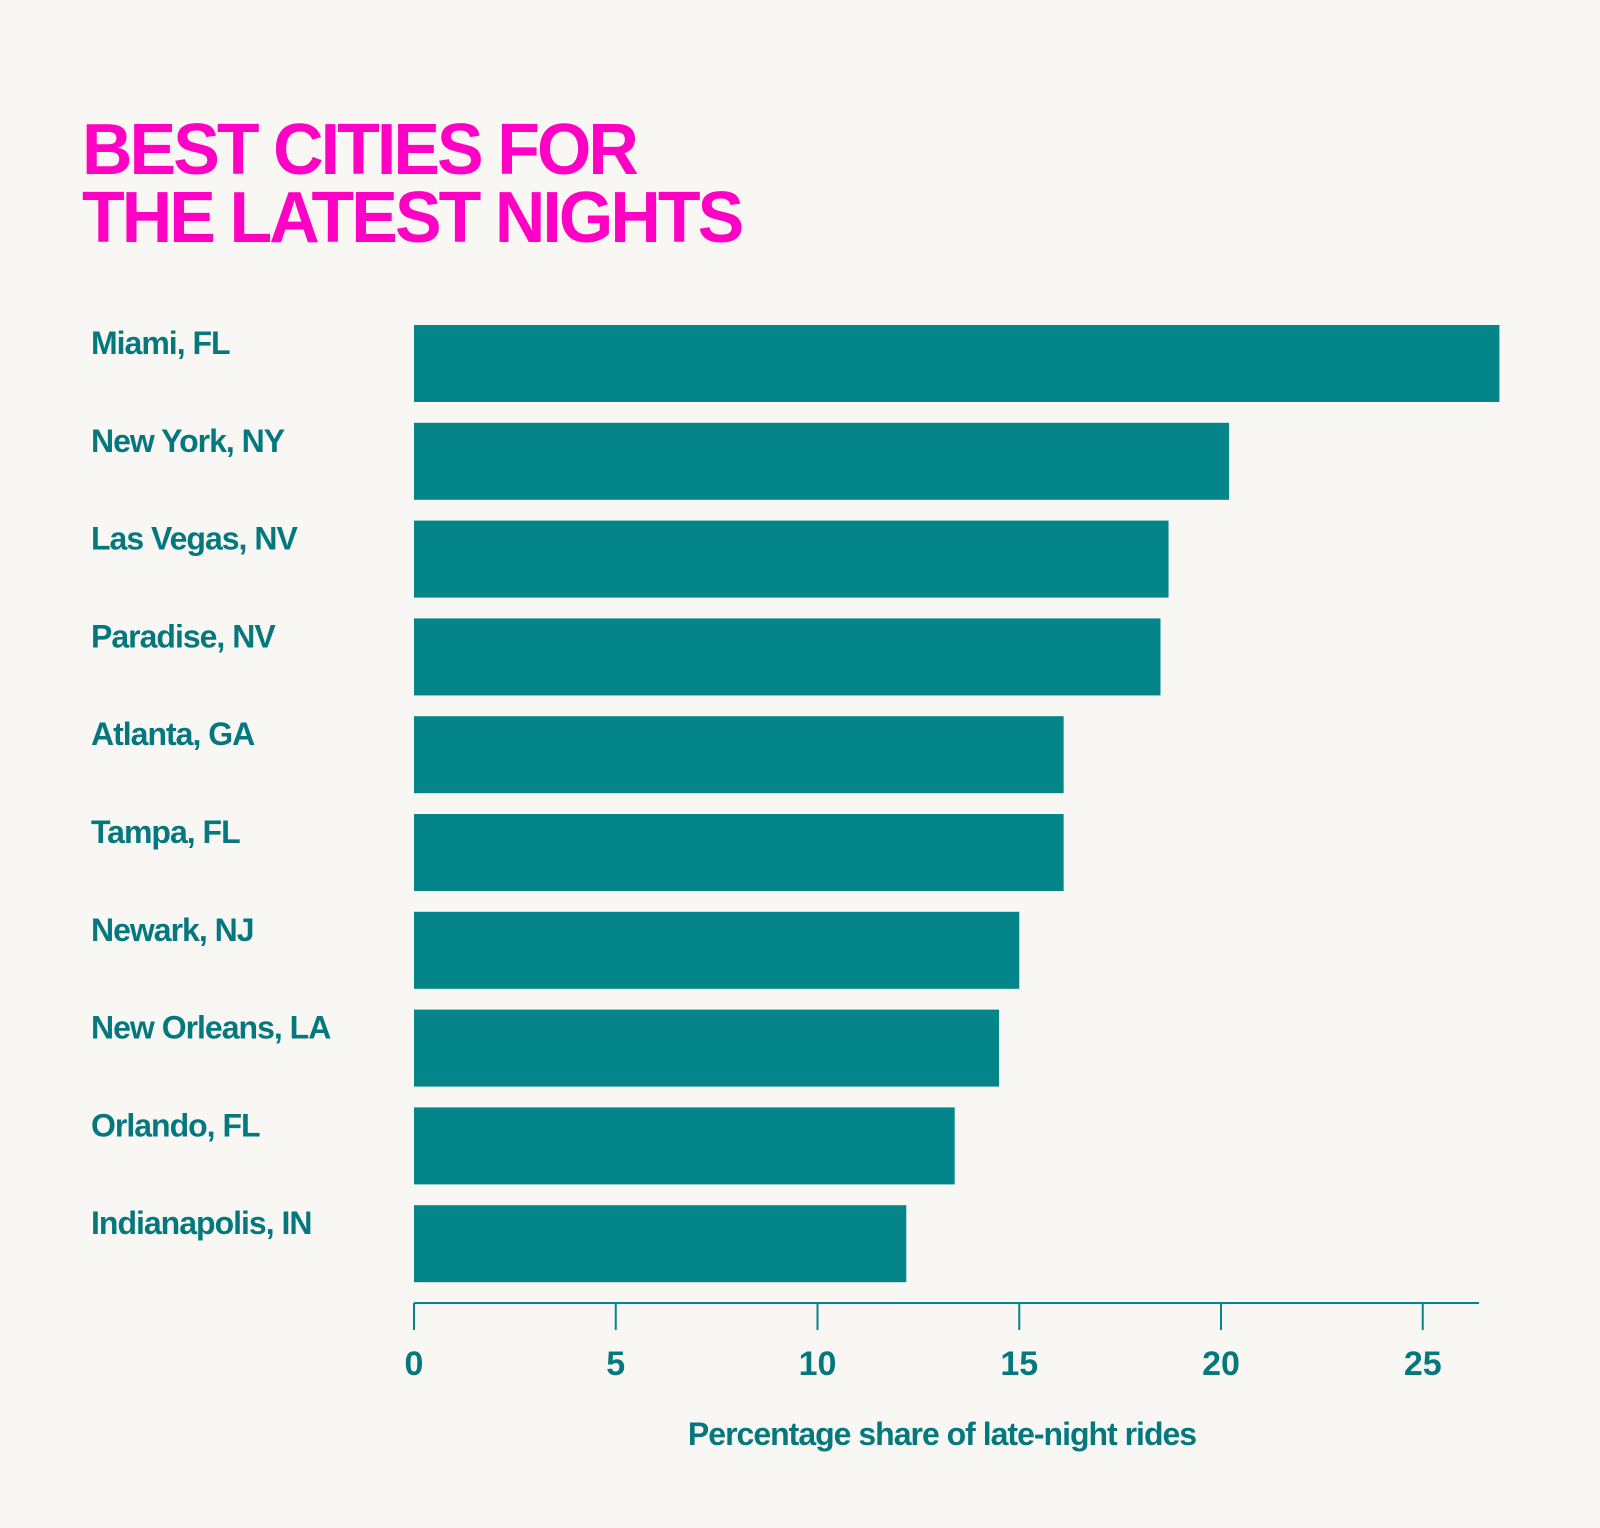 Image resolution: width=1600 pixels, height=1528 pixels. What do you see at coordinates (1423, 1364) in the screenshot?
I see `x-tick-label-5: 25` at bounding box center [1423, 1364].